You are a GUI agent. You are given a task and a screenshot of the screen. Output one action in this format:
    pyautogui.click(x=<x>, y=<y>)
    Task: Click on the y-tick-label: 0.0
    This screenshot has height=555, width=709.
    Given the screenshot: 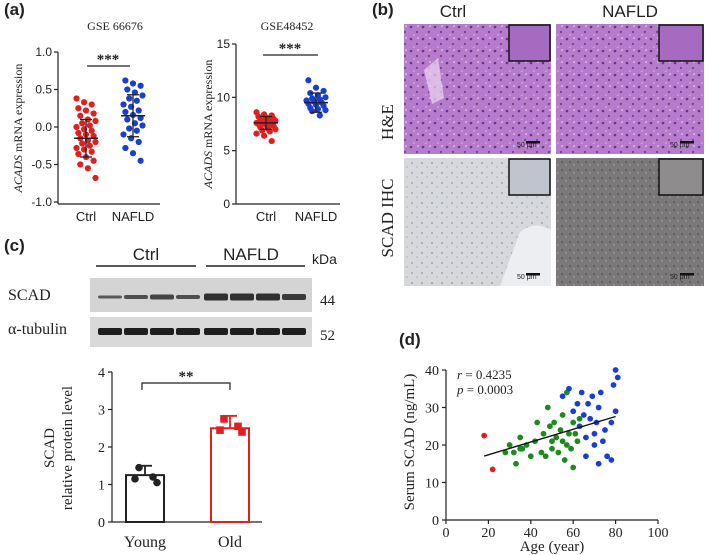 What is the action you would take?
    pyautogui.click(x=43, y=127)
    